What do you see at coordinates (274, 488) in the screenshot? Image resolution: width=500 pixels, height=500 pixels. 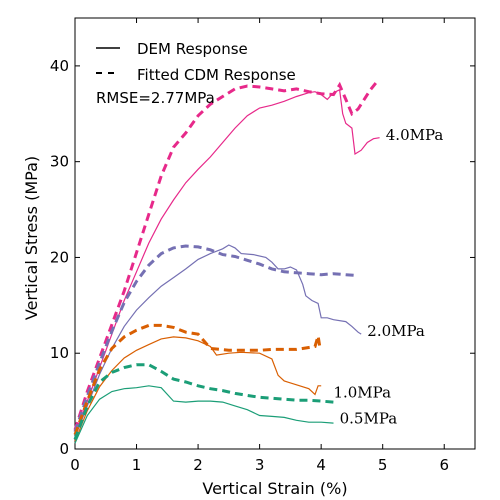 I see `x-axis-label: Vertical Strain (%)` at bounding box center [274, 488].